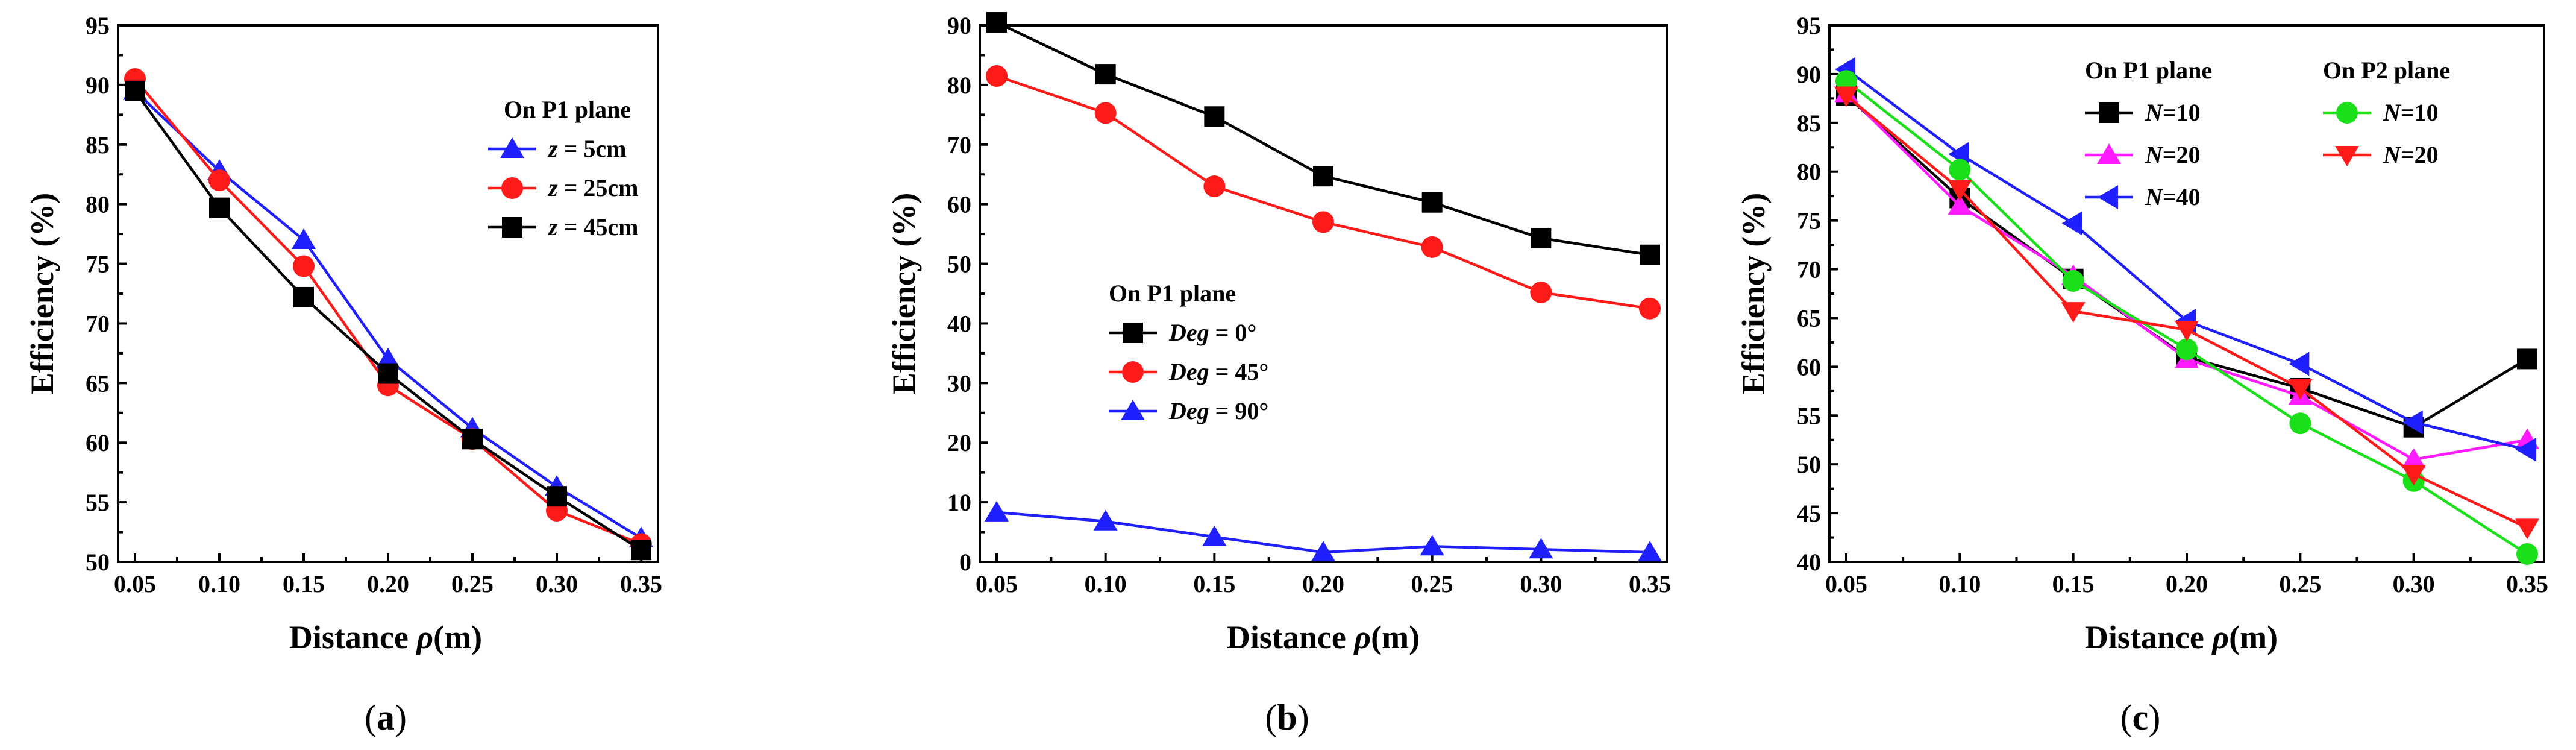 Image resolution: width=2576 pixels, height=750 pixels. What do you see at coordinates (2140, 717) in the screenshot?
I see `panel-label: (c)` at bounding box center [2140, 717].